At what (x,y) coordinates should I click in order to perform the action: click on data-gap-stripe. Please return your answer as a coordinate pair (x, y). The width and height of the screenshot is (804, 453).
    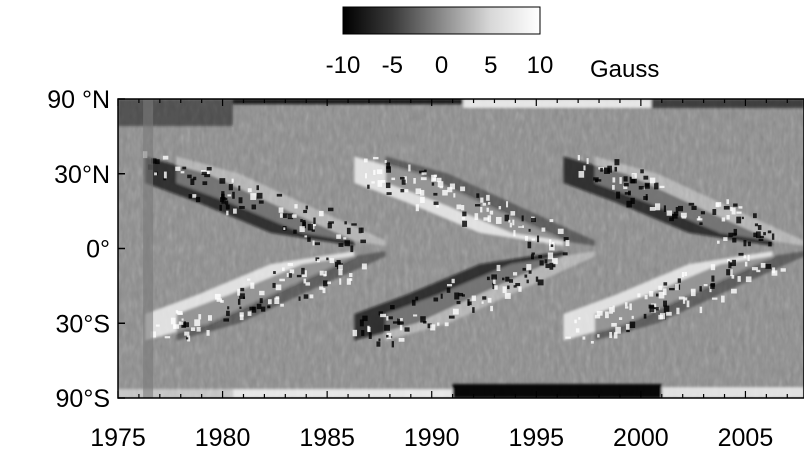
    Looking at the image, I should click on (148, 248).